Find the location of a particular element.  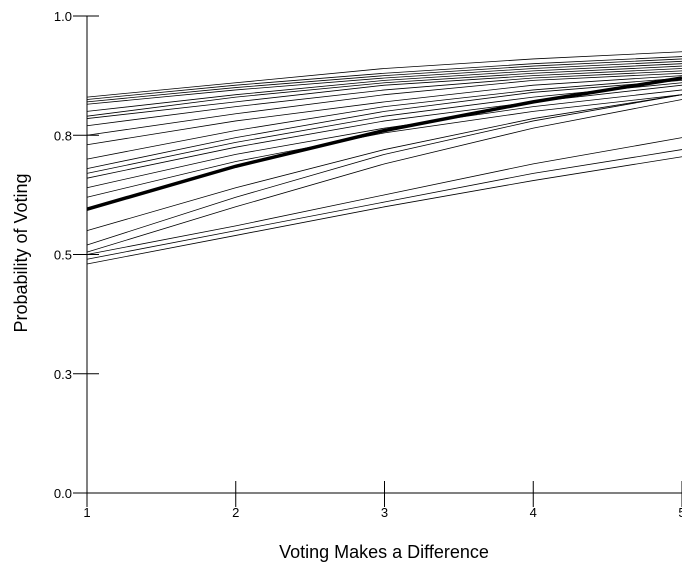

x-tick-label: 3 is located at coordinates (384, 512).